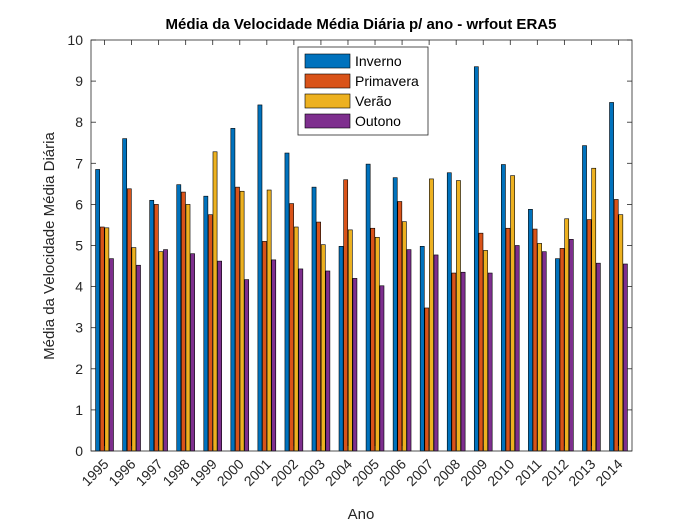  What do you see at coordinates (314, 319) in the screenshot?
I see `bar-inverno-2003` at bounding box center [314, 319].